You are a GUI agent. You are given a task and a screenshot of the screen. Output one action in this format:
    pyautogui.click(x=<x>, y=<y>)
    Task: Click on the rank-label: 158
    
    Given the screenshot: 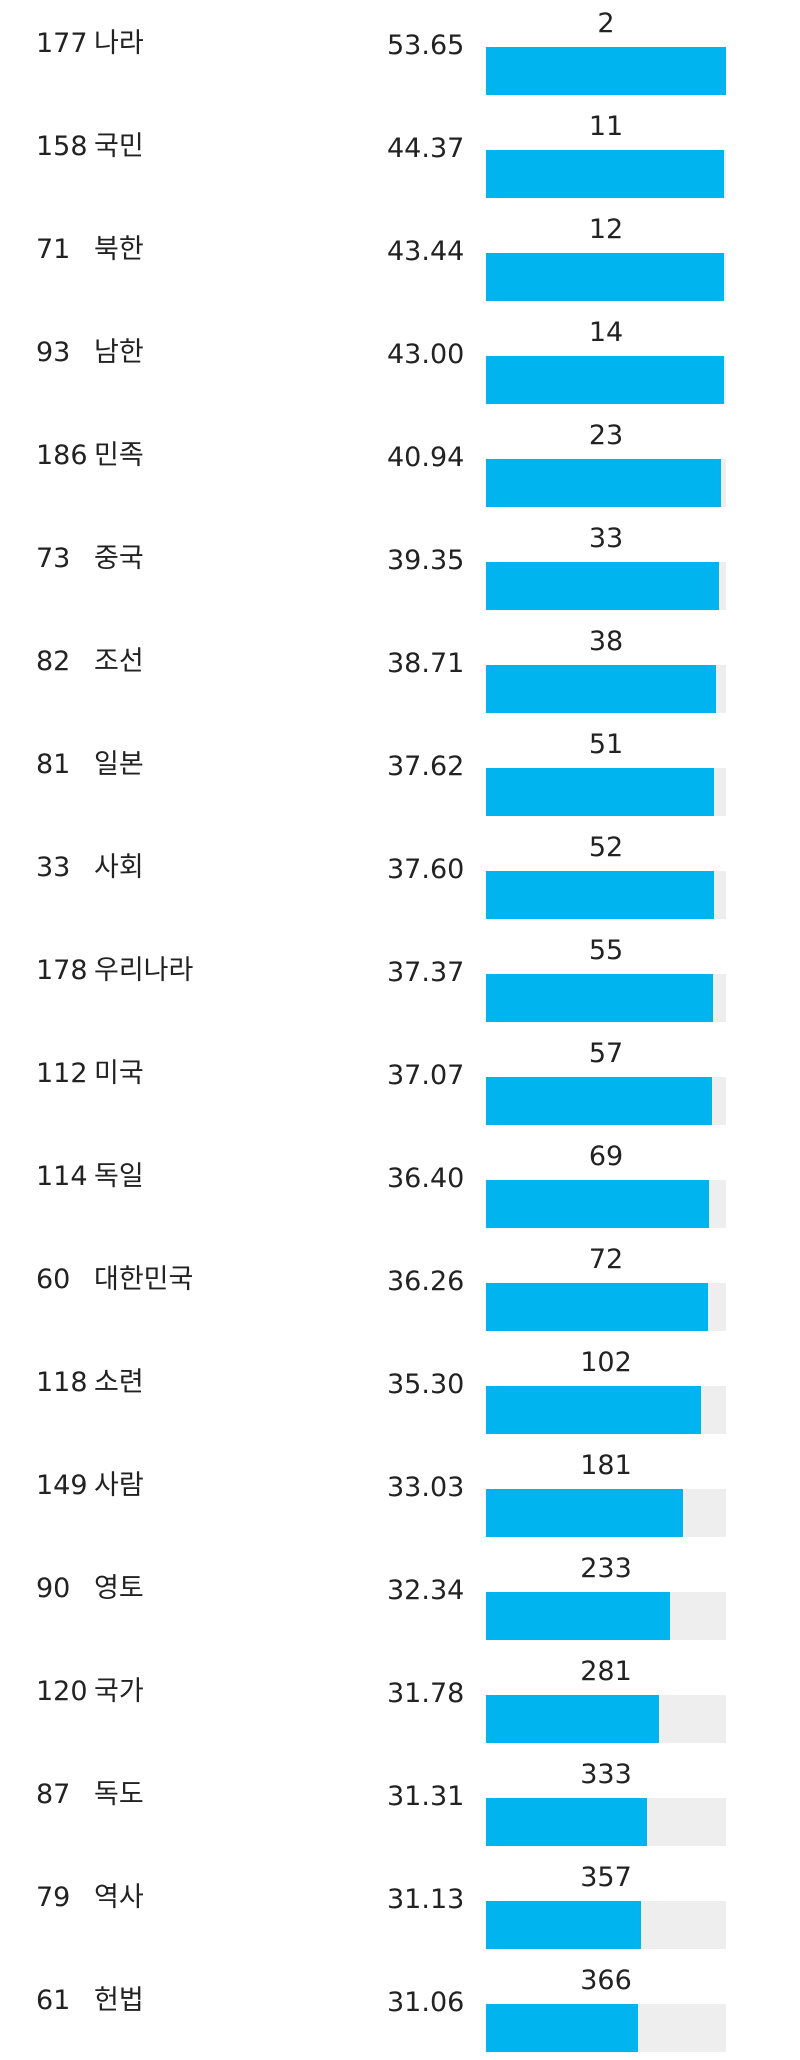 What is the action you would take?
    pyautogui.click(x=62, y=146)
    